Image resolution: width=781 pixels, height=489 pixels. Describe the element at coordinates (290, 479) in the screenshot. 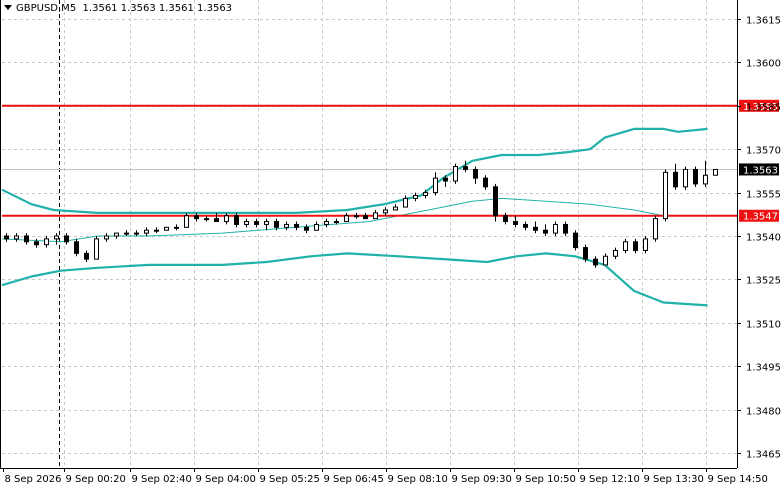

I see `x-tick-label: 9 Sep 05:25` at that location.